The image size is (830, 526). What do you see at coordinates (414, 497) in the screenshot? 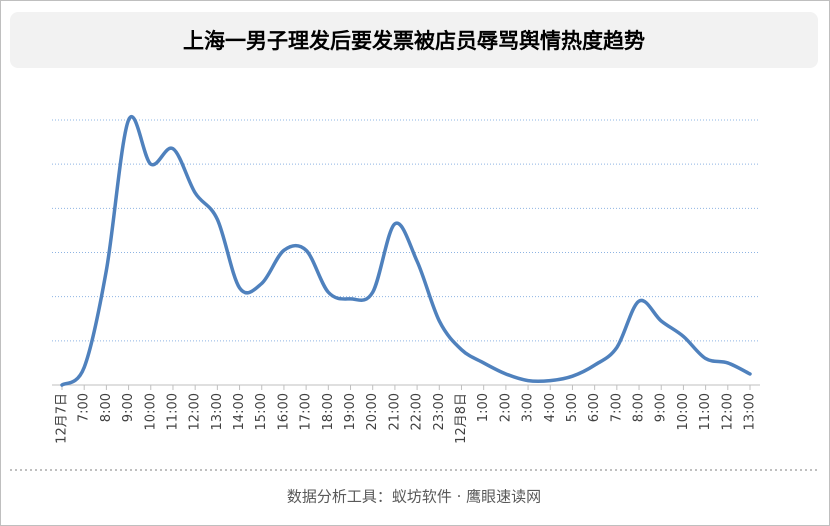
I see `footer: 数据分析工具：蚁坊软件 · 鹰眼速读网` at bounding box center [414, 497].